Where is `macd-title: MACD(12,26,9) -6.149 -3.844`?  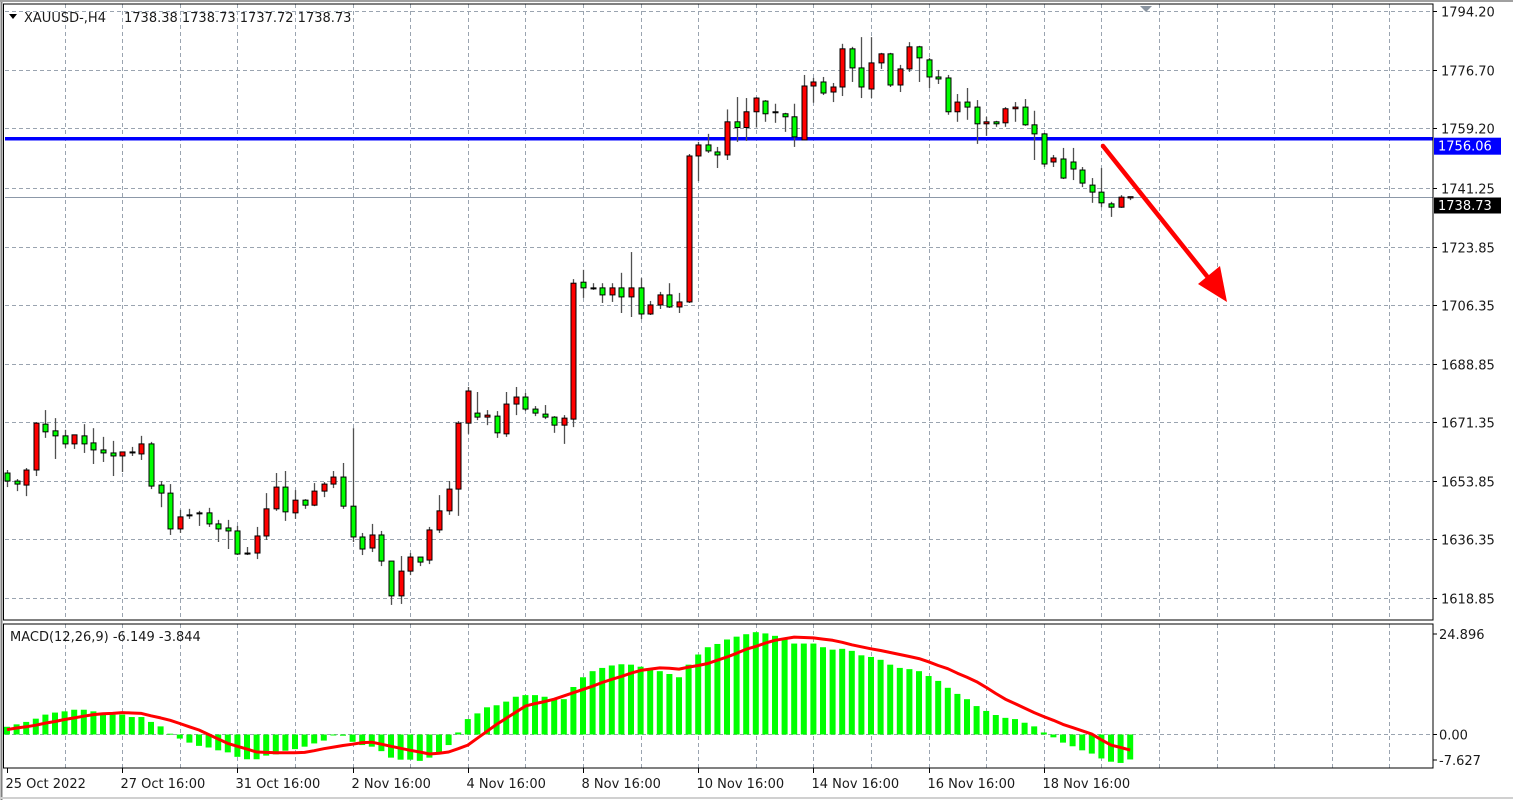 macd-title: MACD(12,26,9) -6.149 -3.844 is located at coordinates (105, 637).